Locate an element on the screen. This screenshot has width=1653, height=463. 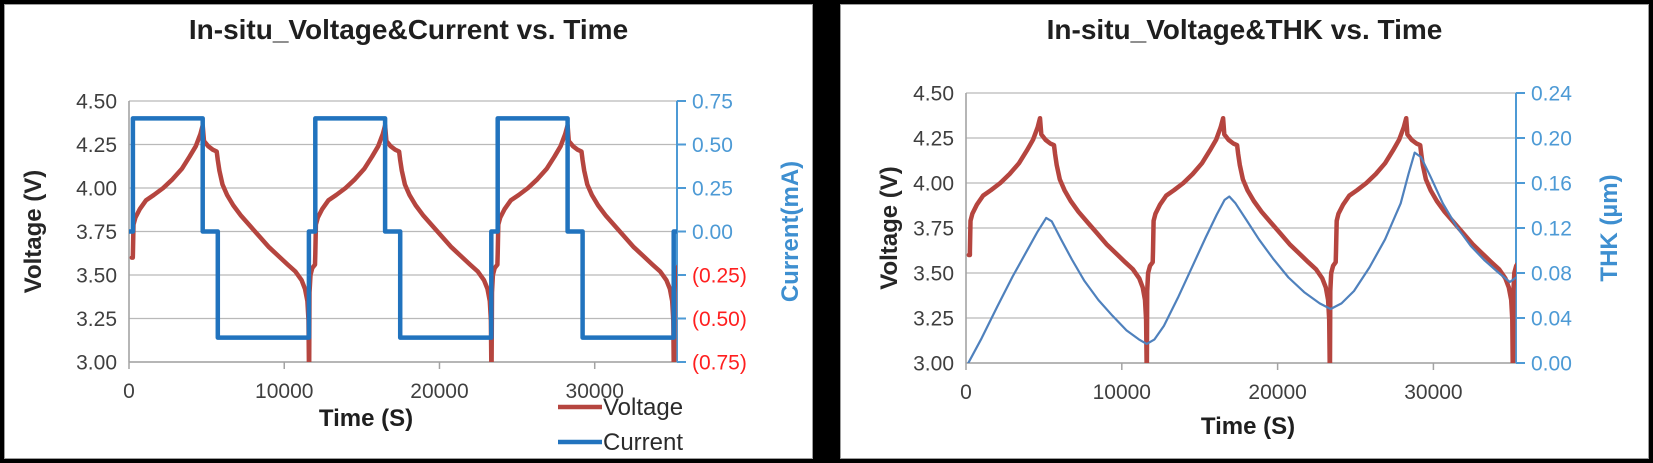
right-axis-tick-label: 0.04 is located at coordinates (1551, 318).